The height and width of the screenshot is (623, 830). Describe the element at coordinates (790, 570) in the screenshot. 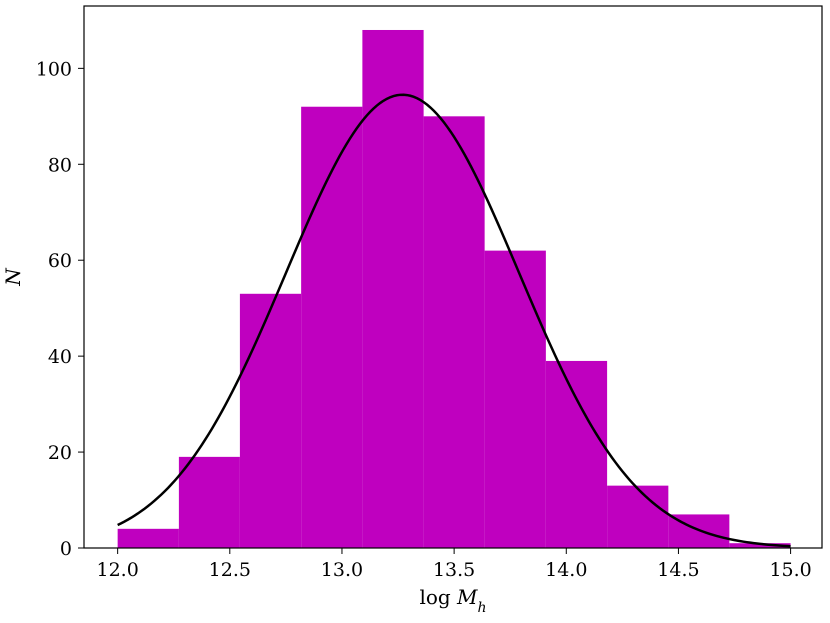

I see `x-tick-label: 15.0` at that location.